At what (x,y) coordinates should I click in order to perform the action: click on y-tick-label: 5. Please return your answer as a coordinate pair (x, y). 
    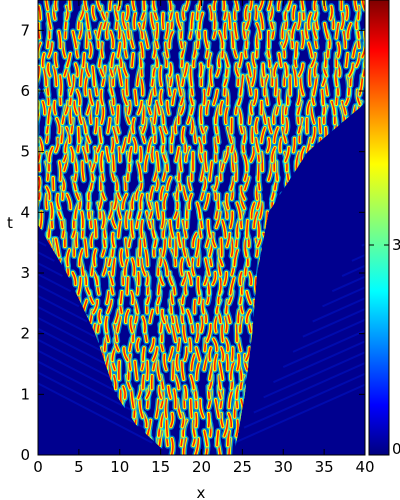
    Looking at the image, I should click on (25, 152).